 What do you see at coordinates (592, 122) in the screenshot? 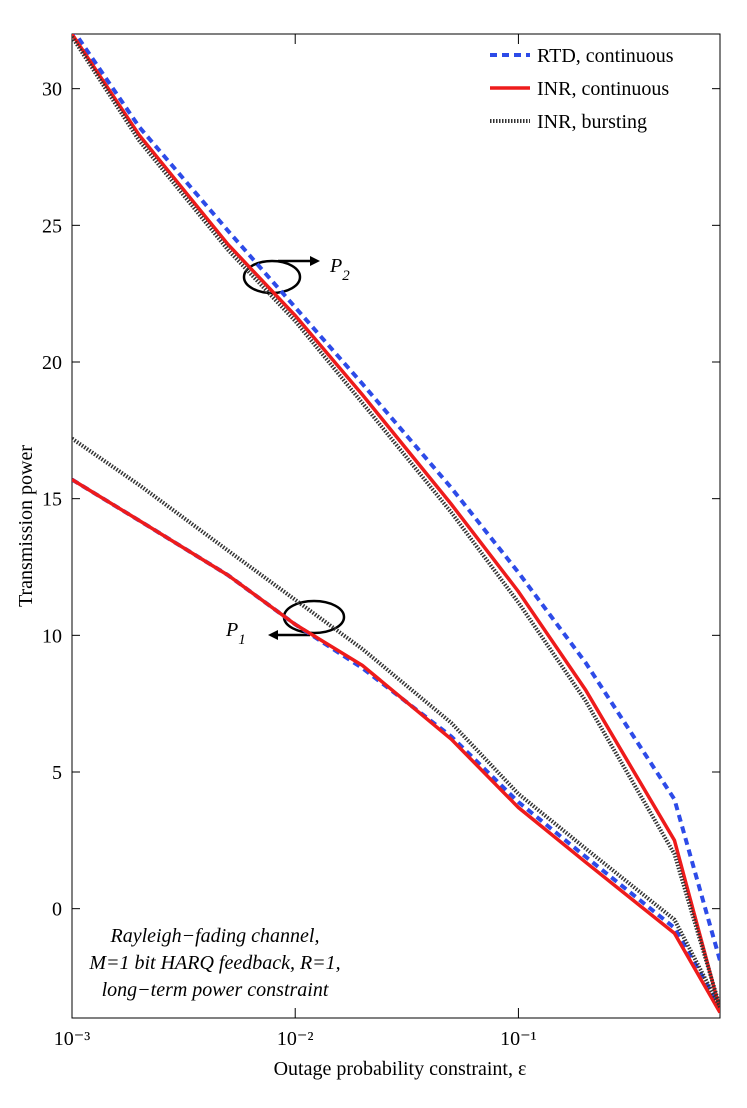
I see `legend-label: INR, bursting` at bounding box center [592, 122].